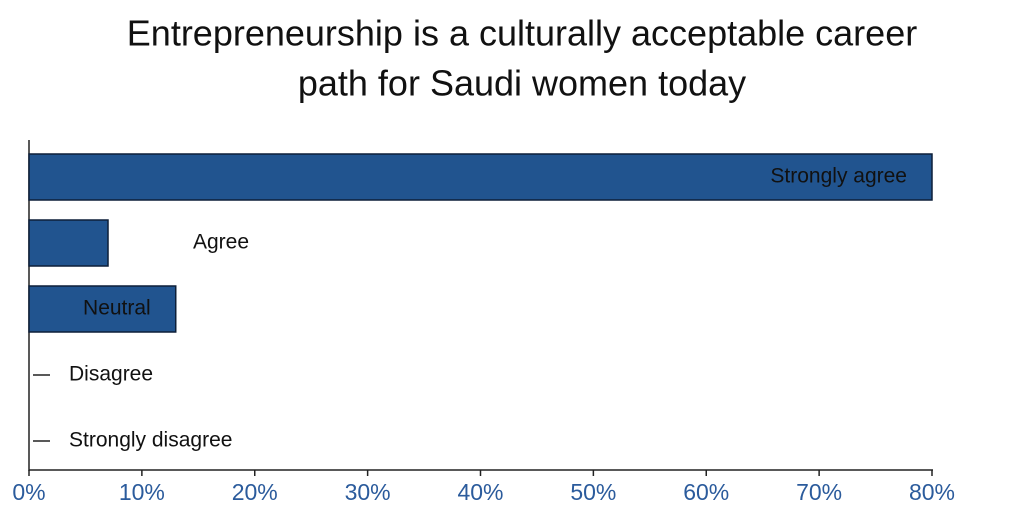  I want to click on x-tick-label: 0%, so click(28, 492).